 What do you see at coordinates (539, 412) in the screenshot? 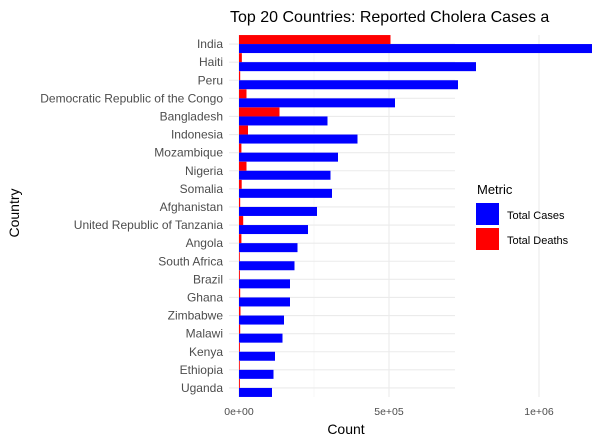
I see `x-tick-label: 1e+06` at bounding box center [539, 412].